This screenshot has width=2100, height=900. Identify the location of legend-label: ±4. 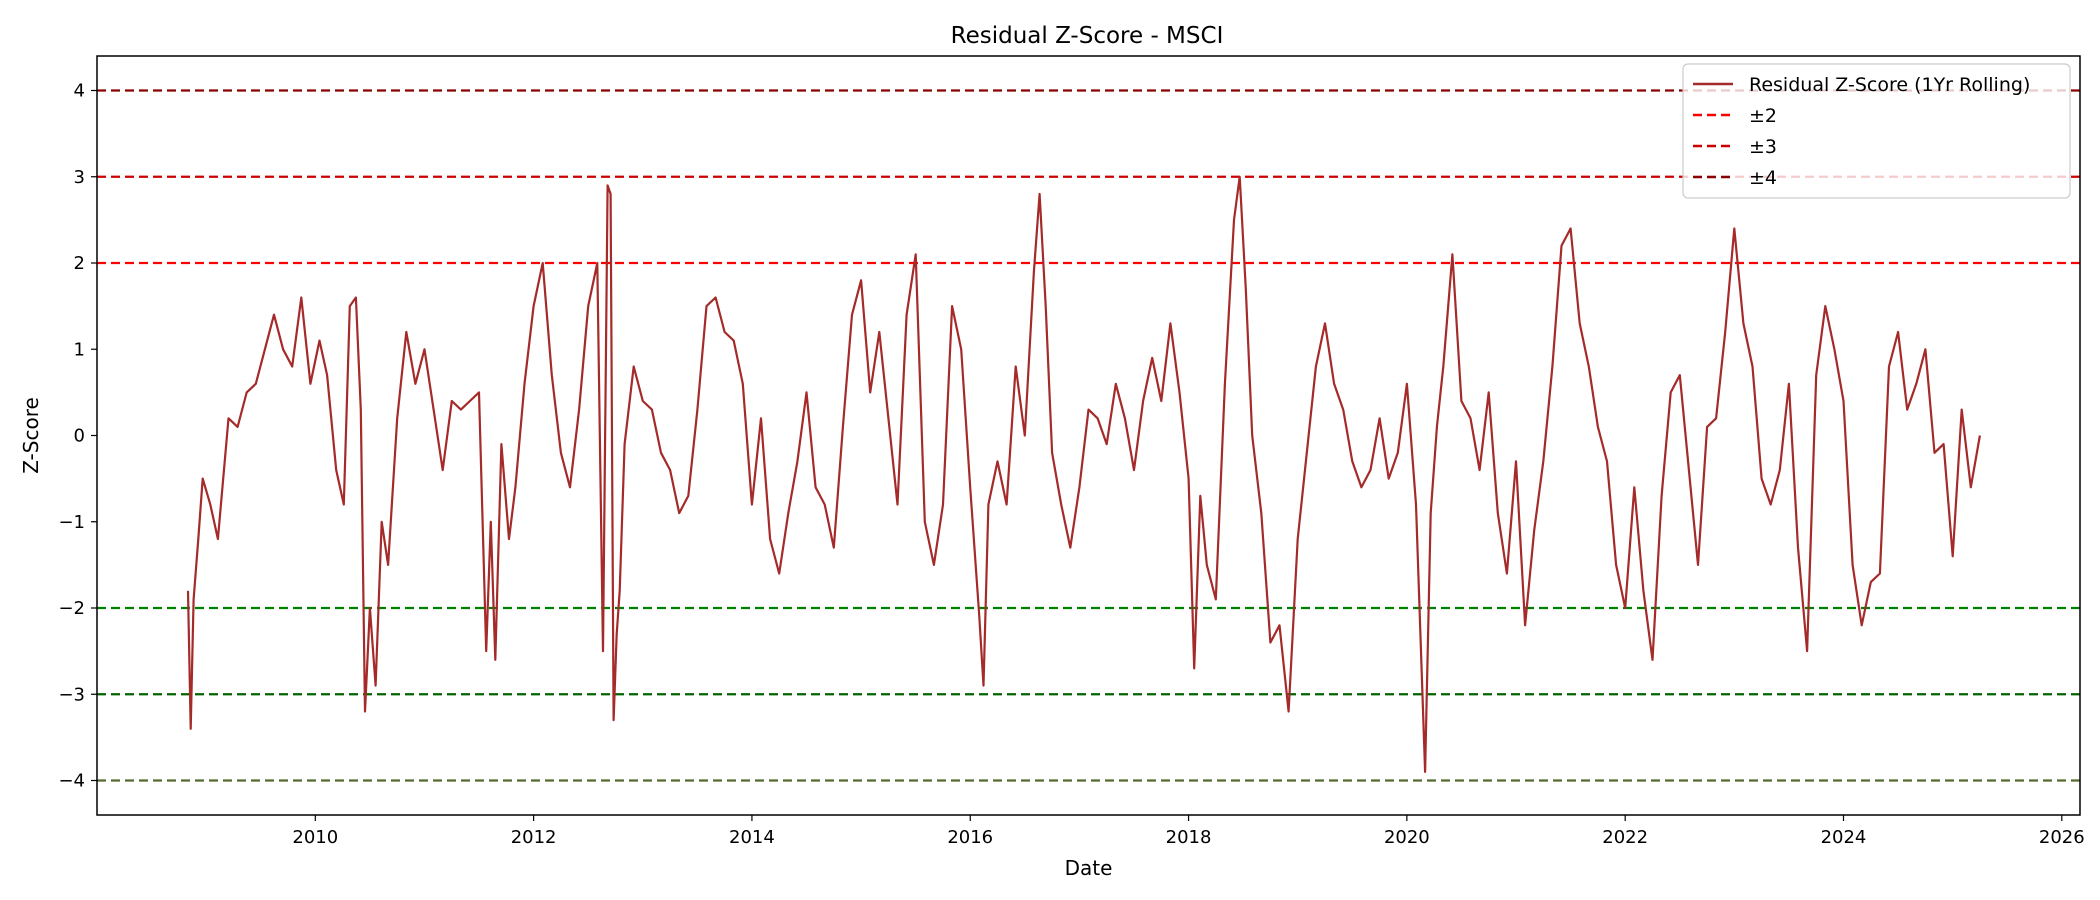
(1763, 178).